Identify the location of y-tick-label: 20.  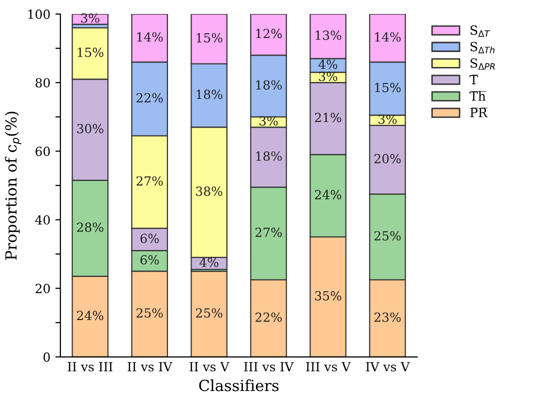
(43, 289).